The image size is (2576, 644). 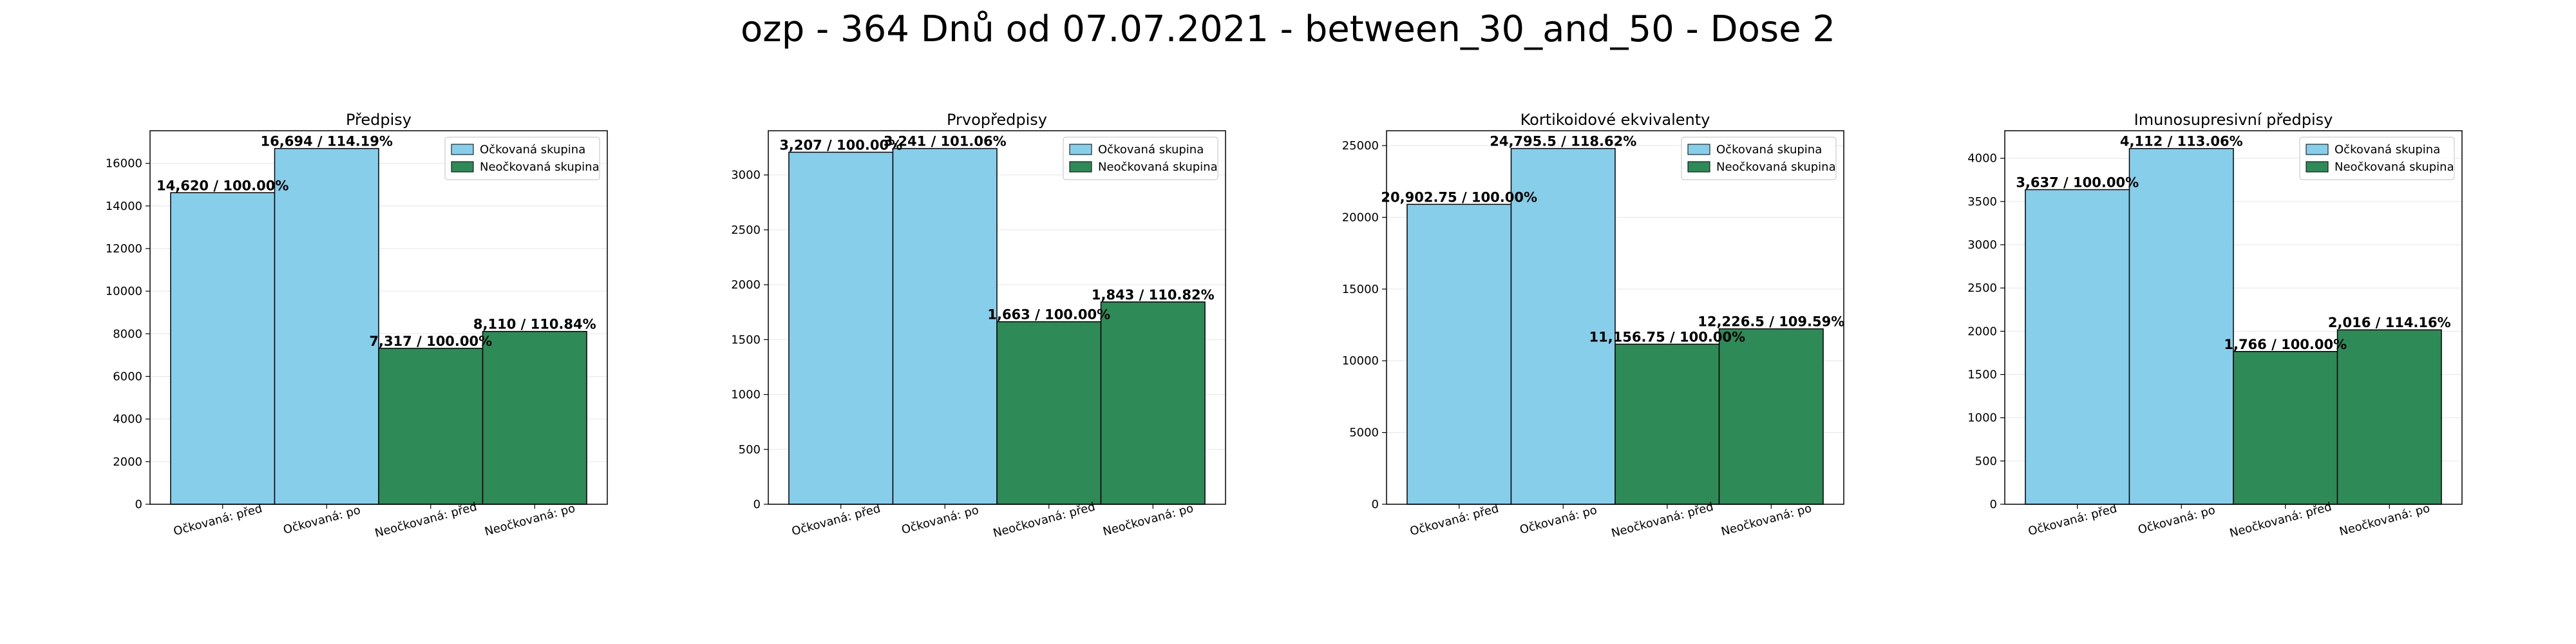 What do you see at coordinates (1360, 146) in the screenshot?
I see `y-tick-label: 25000` at bounding box center [1360, 146].